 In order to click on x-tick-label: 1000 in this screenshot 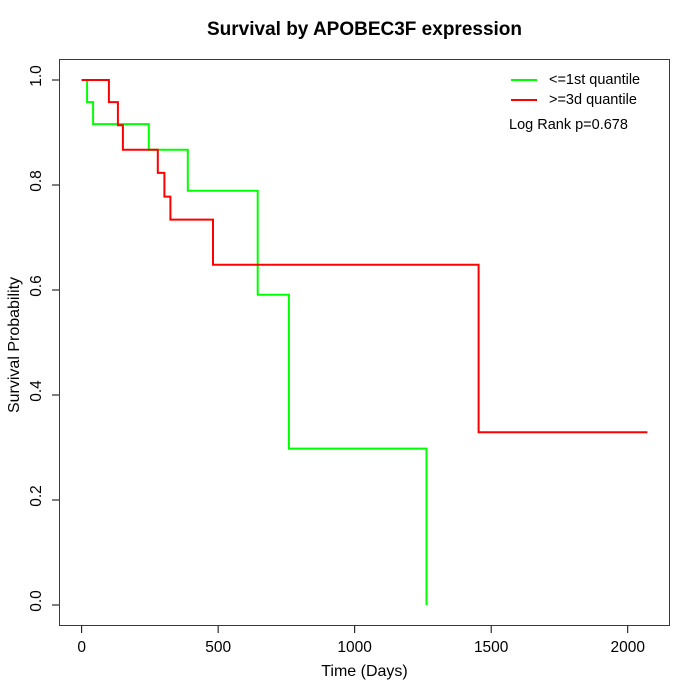, I will do `click(354, 647)`.